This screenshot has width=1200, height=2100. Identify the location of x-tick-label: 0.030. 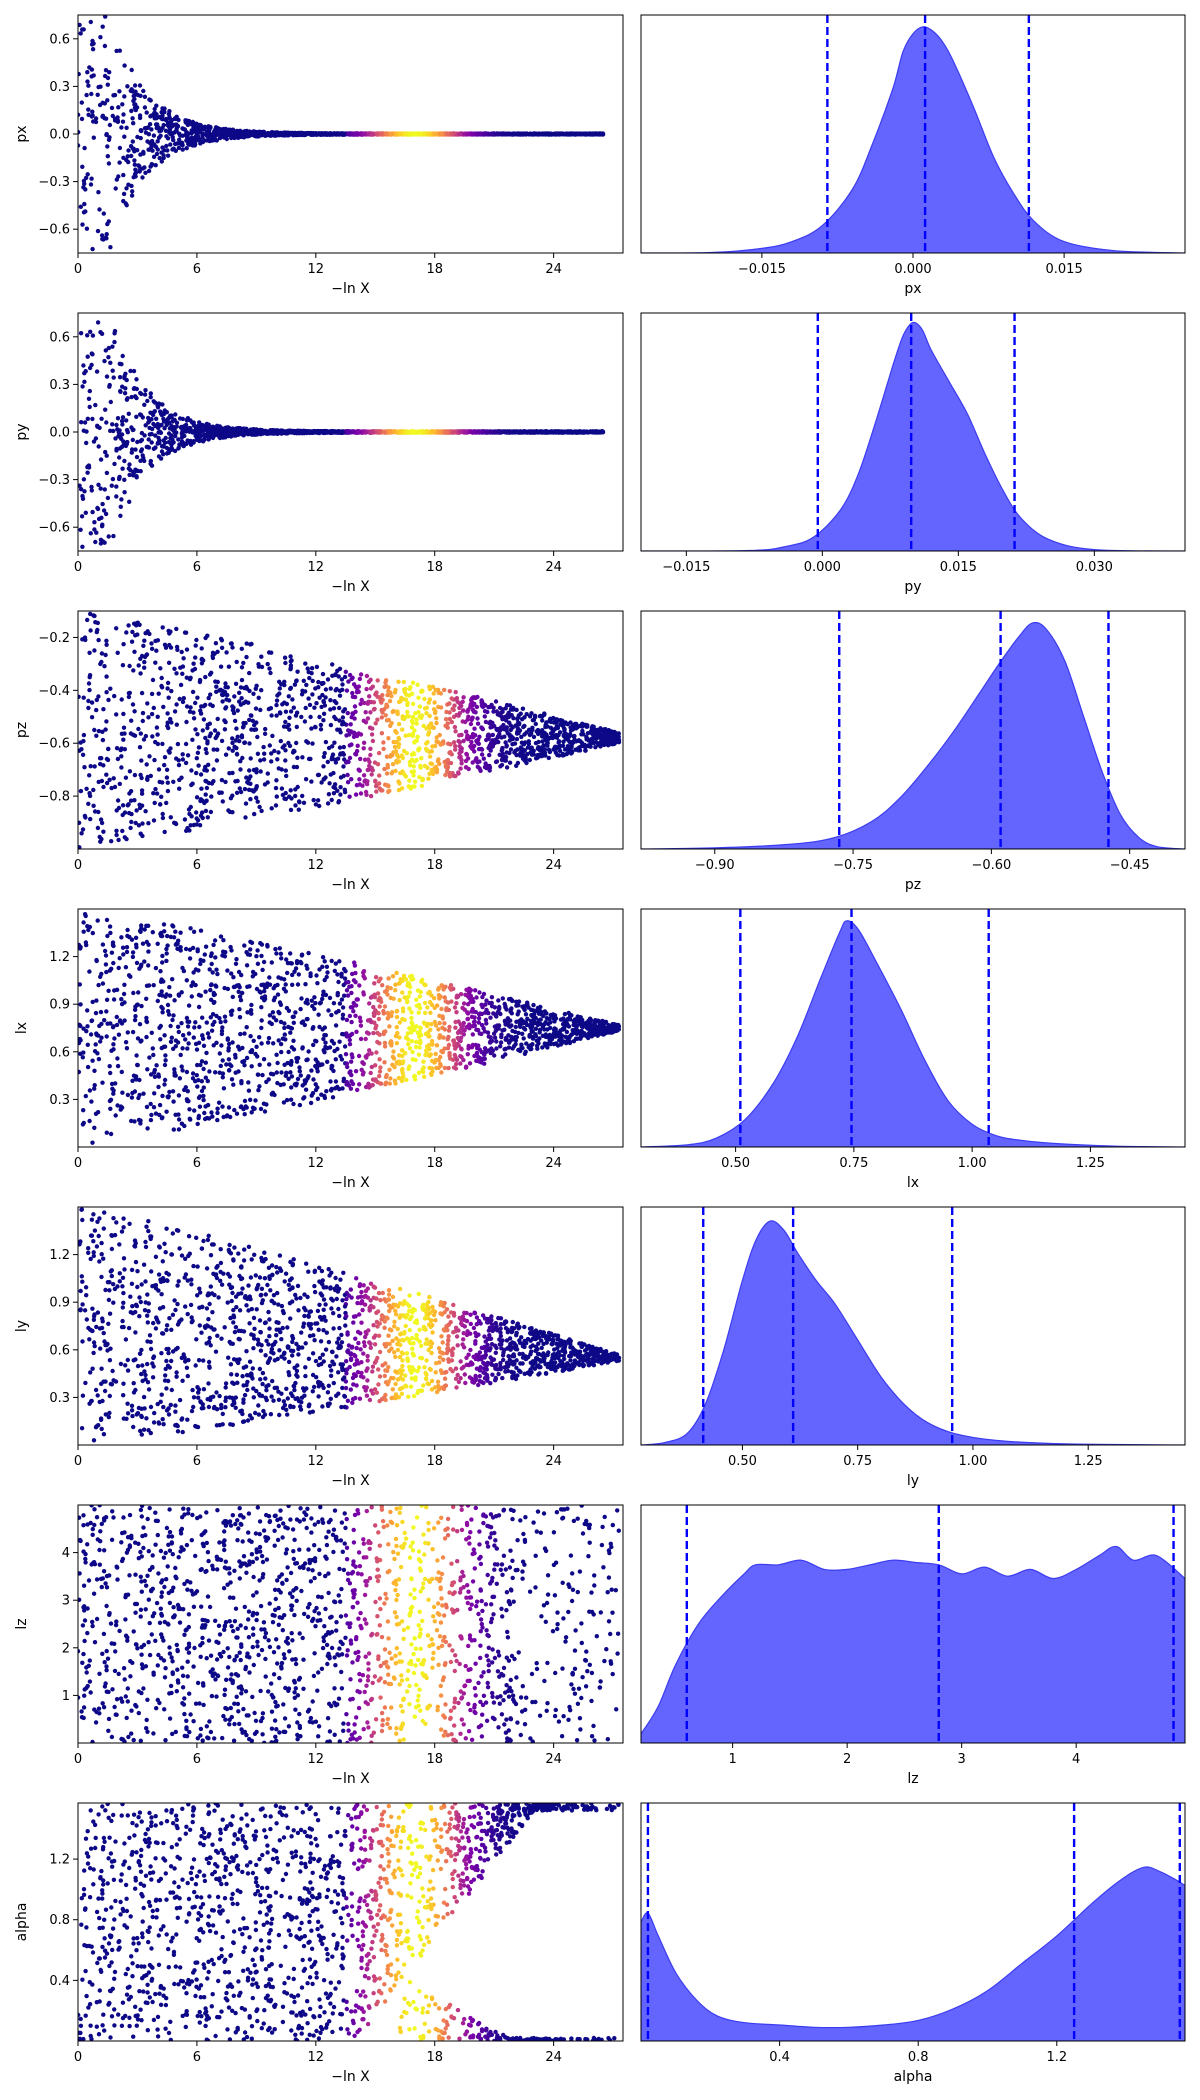
(1094, 567).